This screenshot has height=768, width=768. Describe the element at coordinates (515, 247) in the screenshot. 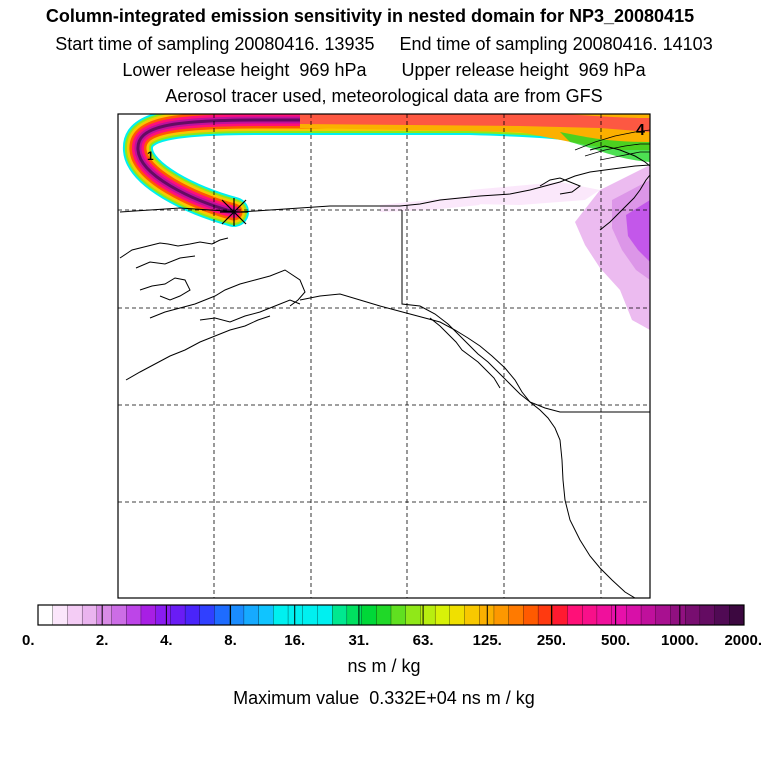

I see `sensitivity-field-east` at that location.